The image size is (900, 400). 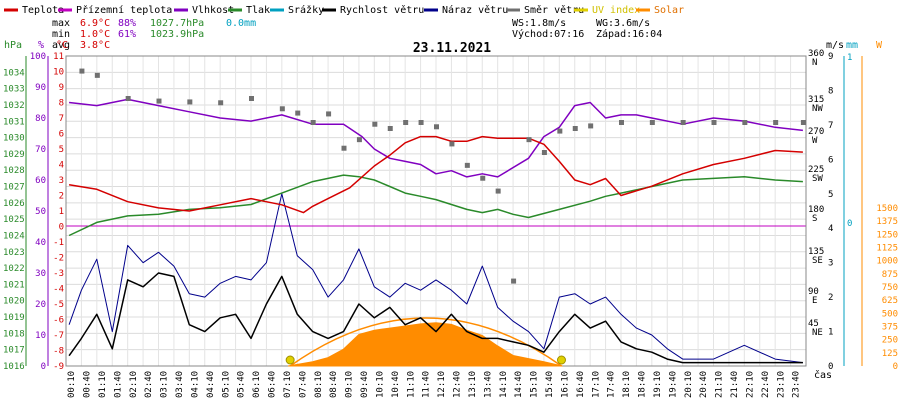 I want to click on x-tick-label: 15:10, so click(x=535, y=384).